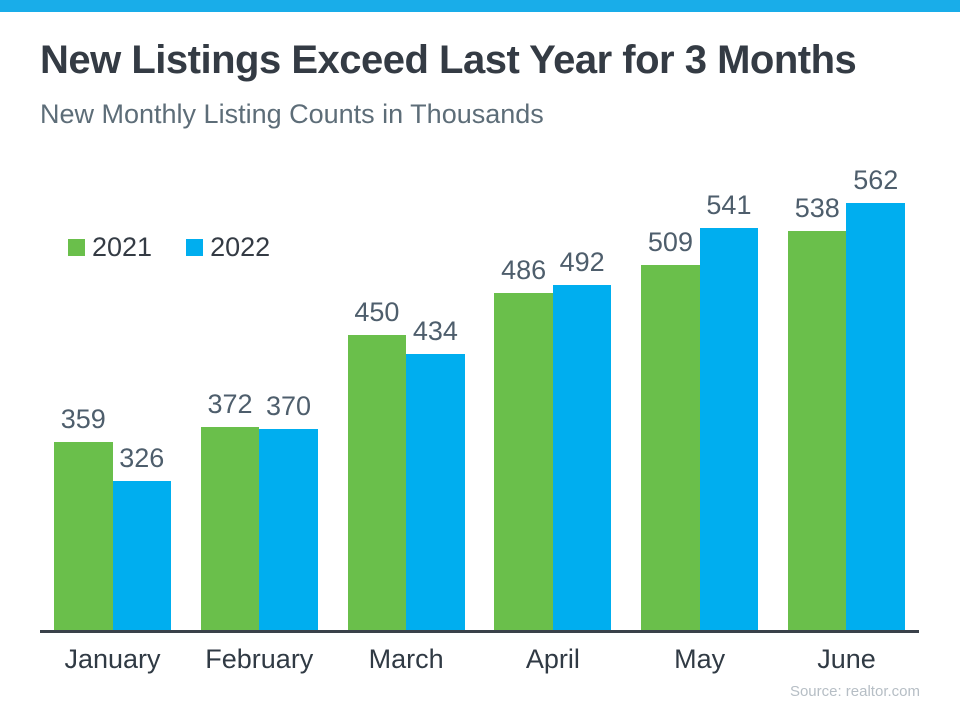  Describe the element at coordinates (552, 659) in the screenshot. I see `month-label-april: April` at that location.